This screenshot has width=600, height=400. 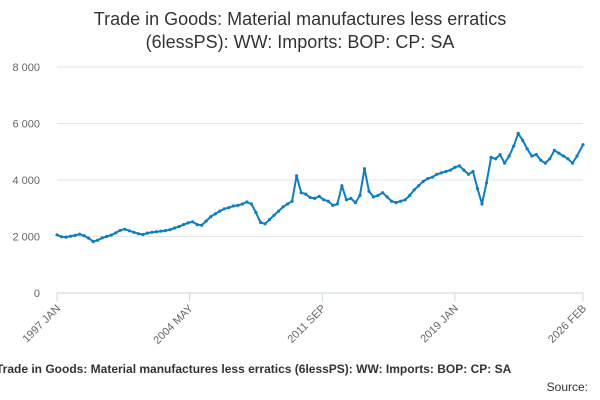 What do you see at coordinates (173, 324) in the screenshot?
I see `x-tick-label: 2004 MAY` at bounding box center [173, 324].